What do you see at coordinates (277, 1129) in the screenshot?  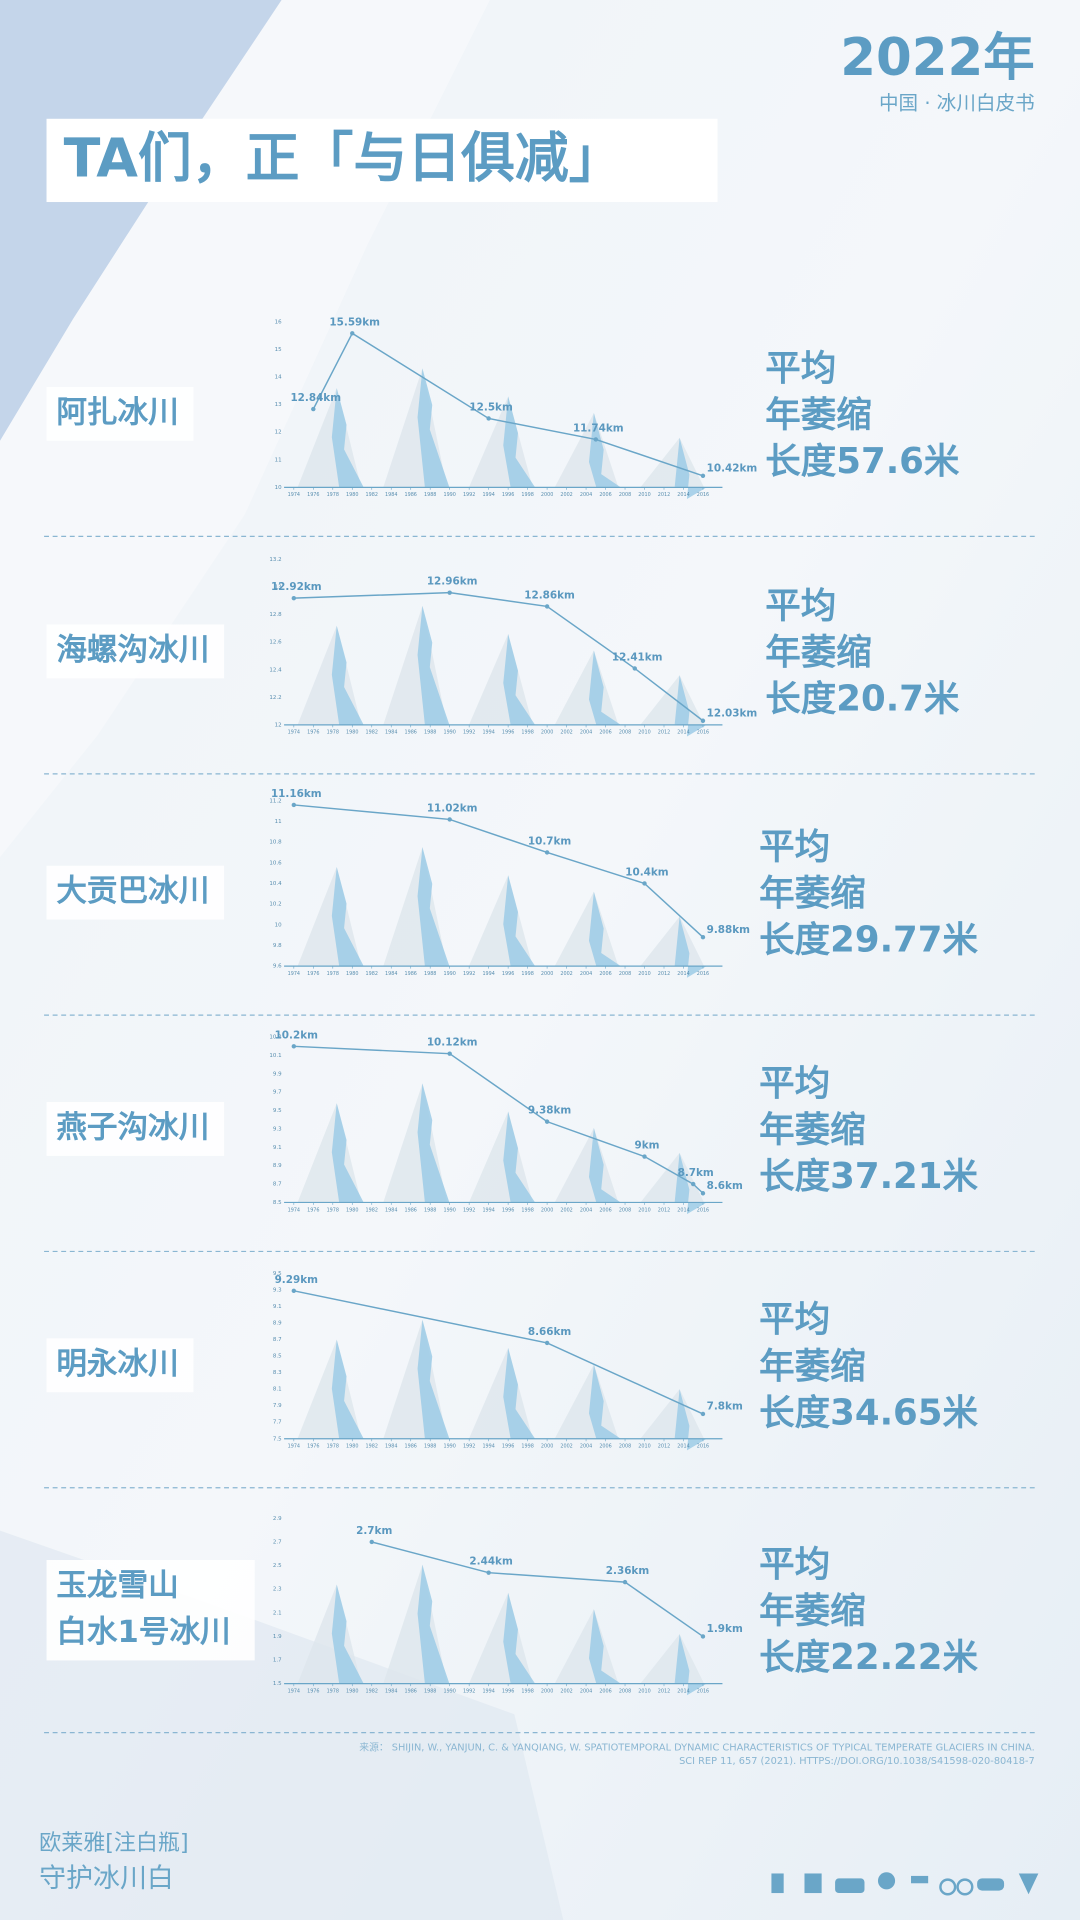 I see `y-tick-label: 9.3` at bounding box center [277, 1129].